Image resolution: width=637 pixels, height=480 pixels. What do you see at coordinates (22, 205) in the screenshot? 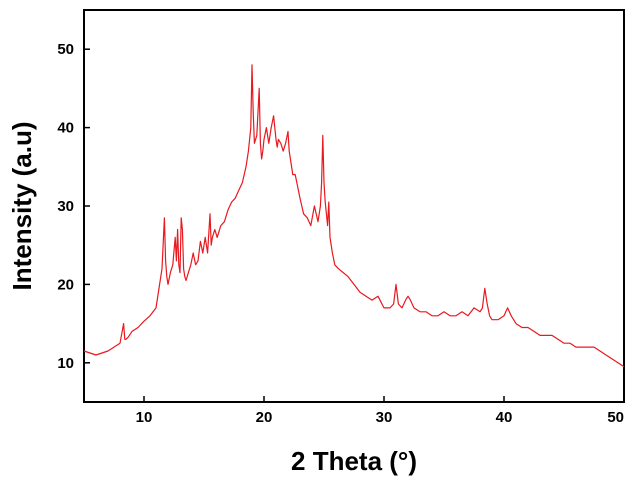
I see `y-axis-label: Intensity (a.u)` at bounding box center [22, 205].